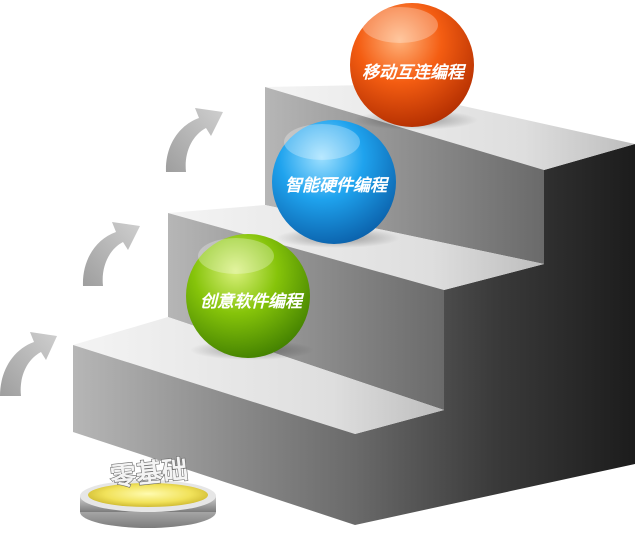 Image resolution: width=635 pixels, height=549 pixels. I want to click on step-label-mobile-internet: 移动互连编程, so click(414, 73).